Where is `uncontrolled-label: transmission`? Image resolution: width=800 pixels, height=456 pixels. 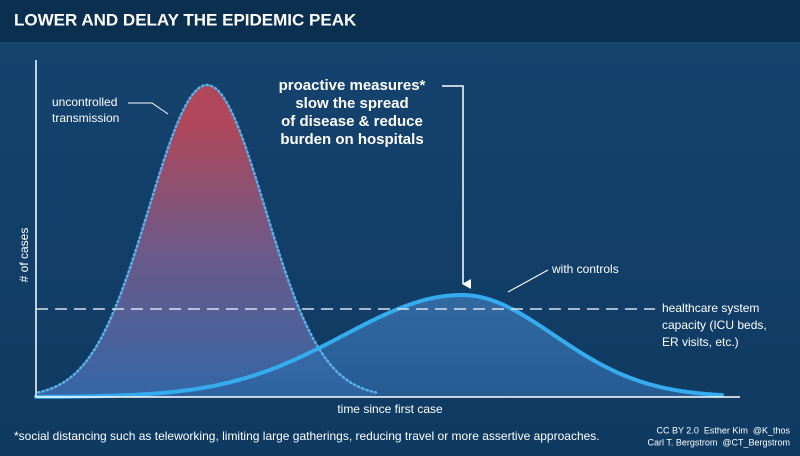 uncontrolled-label: transmission is located at coordinates (85, 118).